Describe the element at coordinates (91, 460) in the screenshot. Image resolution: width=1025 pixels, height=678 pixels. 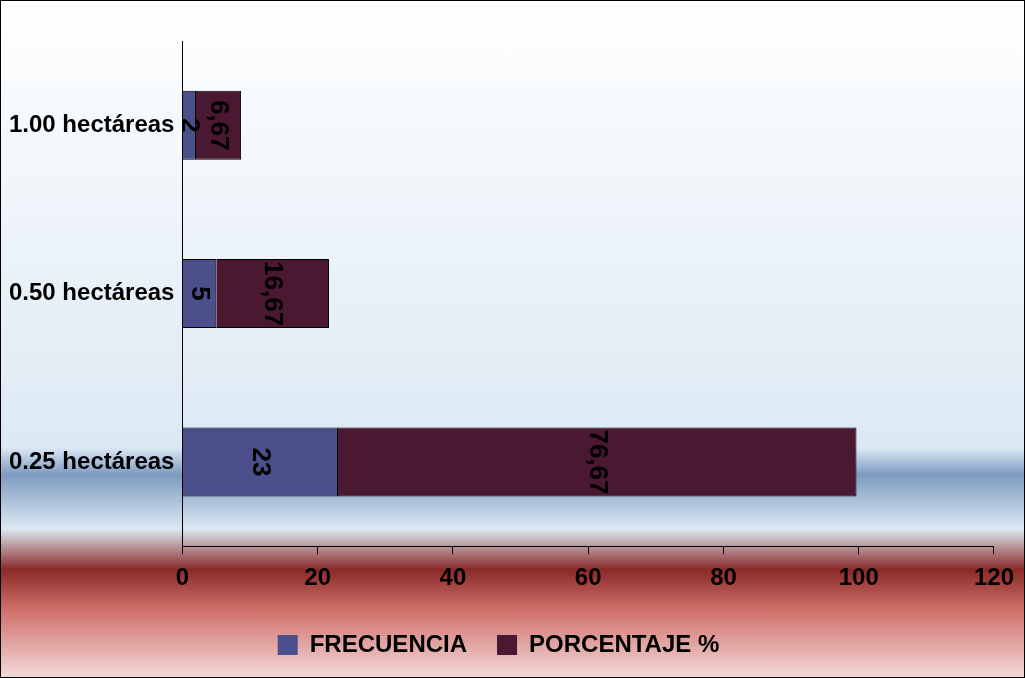
I see `y-tick-label: 0.25 hectáreas` at that location.